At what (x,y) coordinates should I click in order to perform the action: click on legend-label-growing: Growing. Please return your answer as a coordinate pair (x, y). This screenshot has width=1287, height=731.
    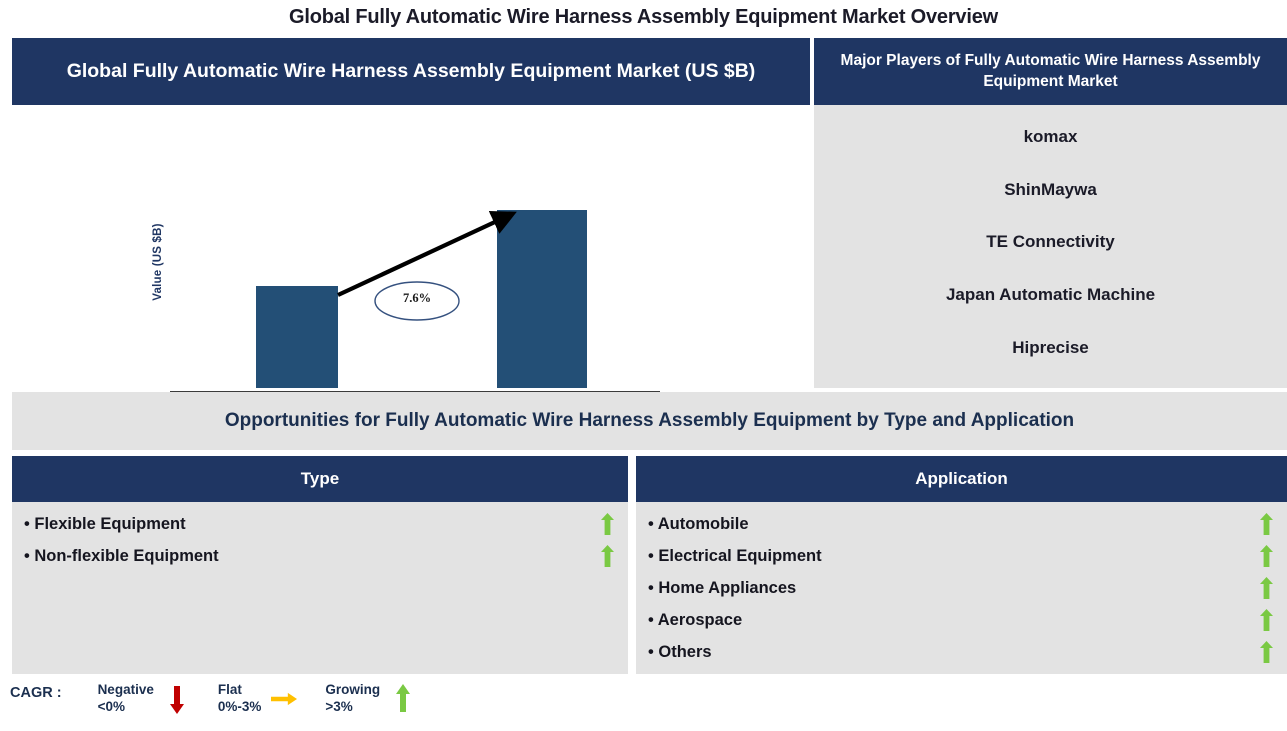
    Looking at the image, I should click on (353, 689).